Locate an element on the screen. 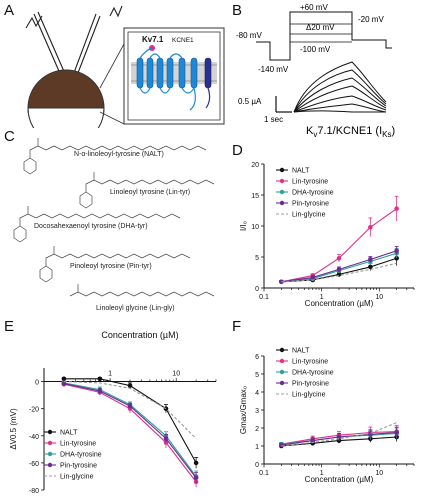 The height and width of the screenshot is (500, 424). channel-label: Kv7.1 is located at coordinates (153, 39).